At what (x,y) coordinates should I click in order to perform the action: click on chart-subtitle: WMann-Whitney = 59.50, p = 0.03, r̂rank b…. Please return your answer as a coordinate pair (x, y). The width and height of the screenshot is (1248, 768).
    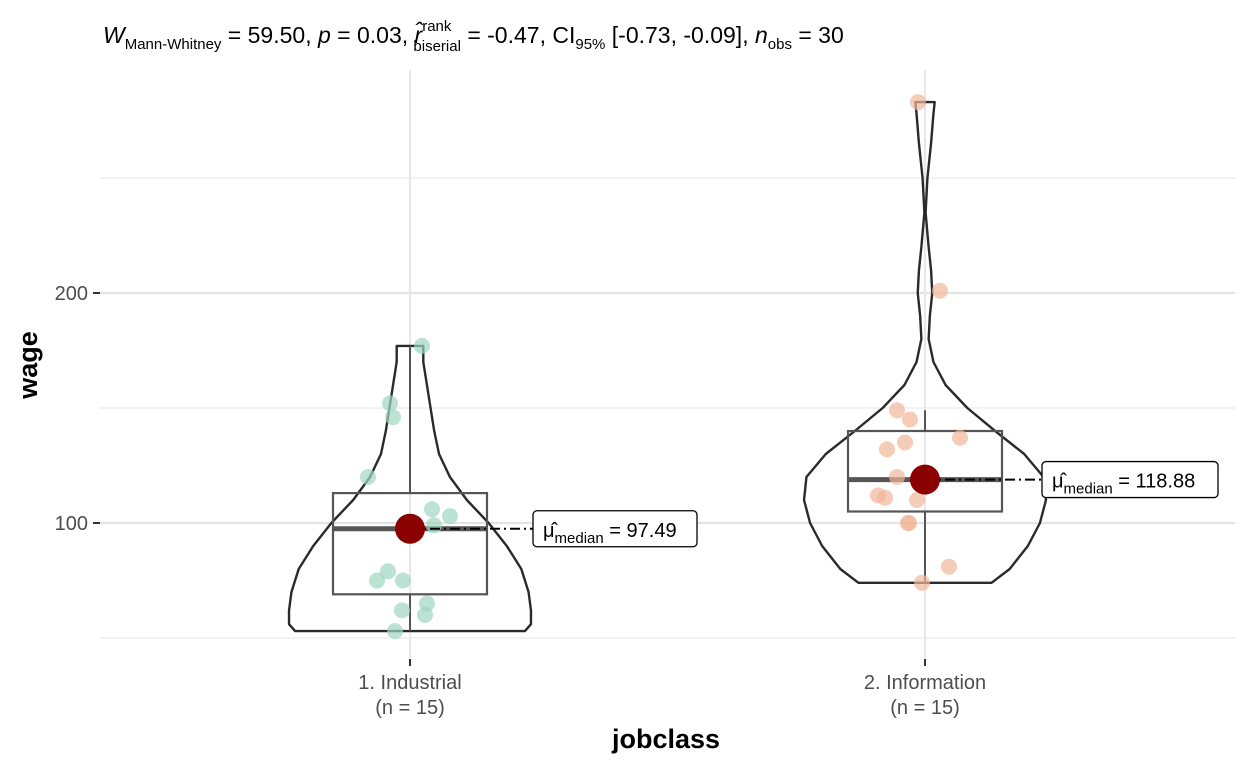
    Looking at the image, I should click on (473, 36).